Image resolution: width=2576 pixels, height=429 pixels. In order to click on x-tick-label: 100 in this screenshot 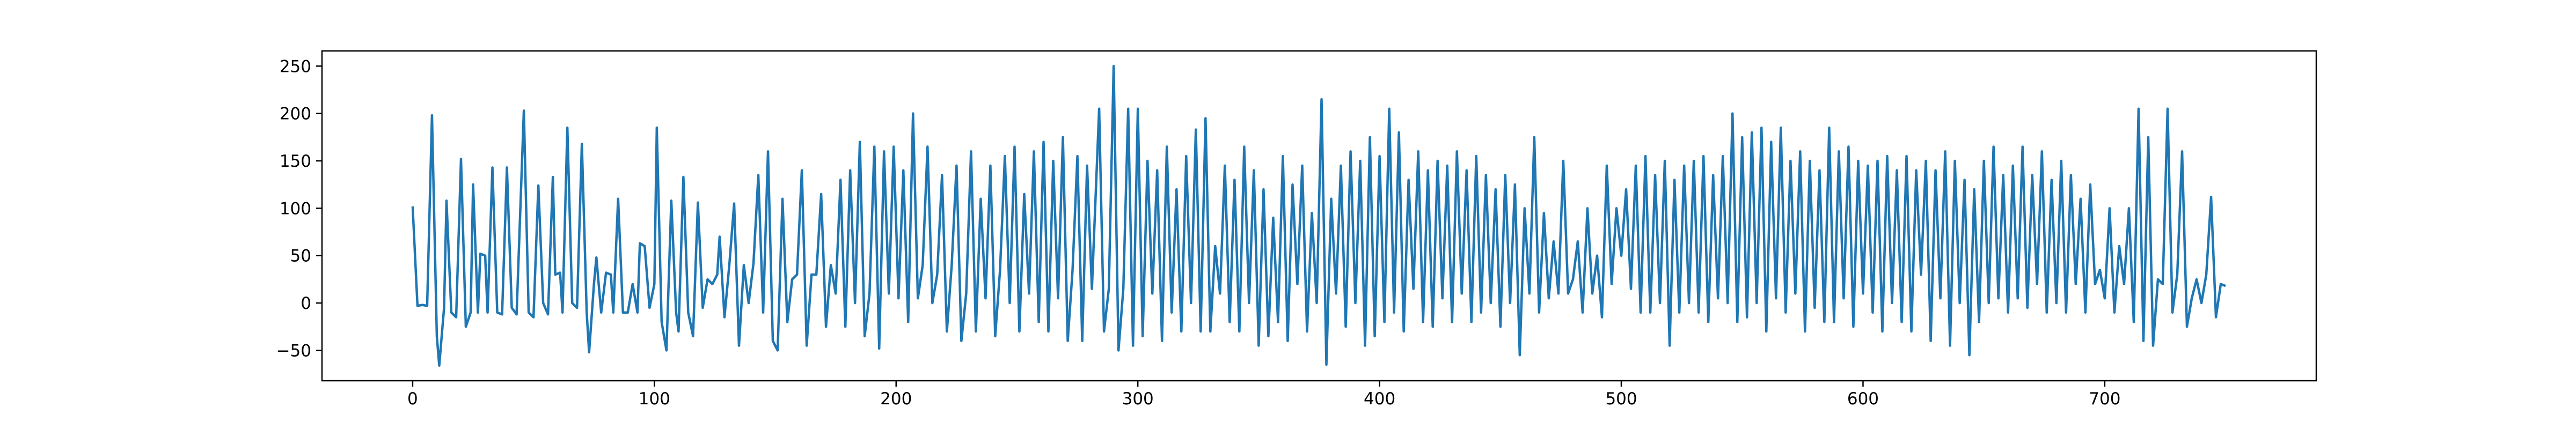, I will do `click(654, 399)`.